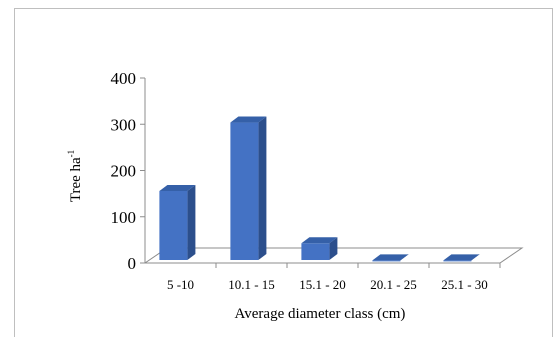 Image resolution: width=559 pixels, height=337 pixels. I want to click on y-axis-label: Tree ha-1, so click(75, 176).